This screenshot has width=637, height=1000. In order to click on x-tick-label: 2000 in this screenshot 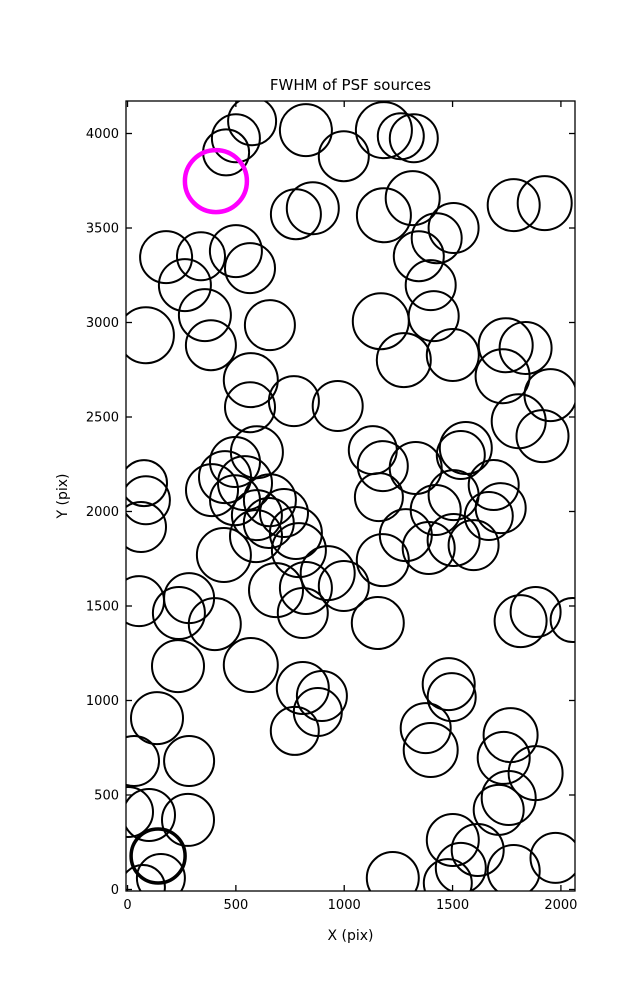, I will do `click(560, 905)`.